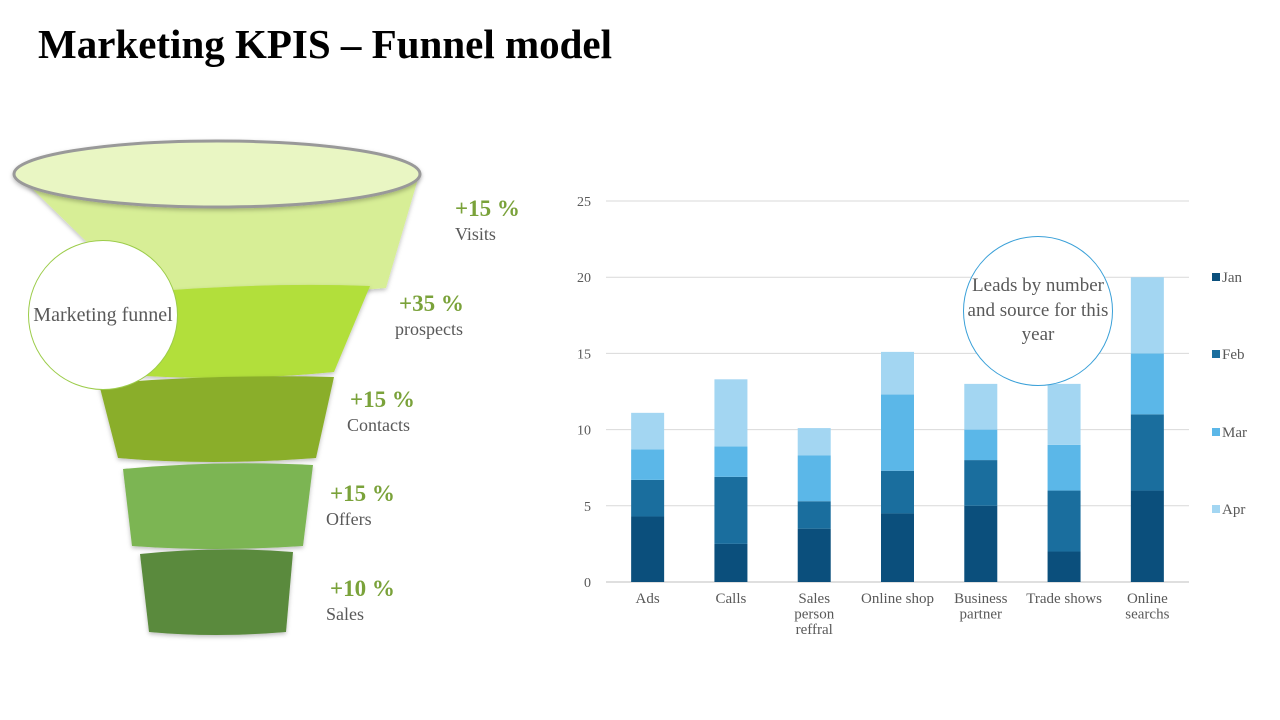  Describe the element at coordinates (587, 507) in the screenshot. I see `y-tick-label: 5` at that location.